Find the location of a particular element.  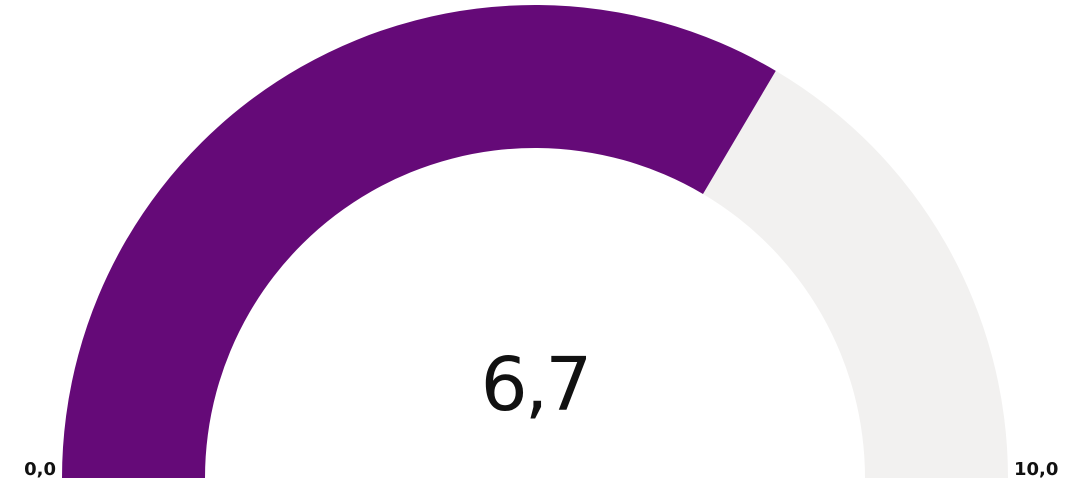

value-label: 6,7 is located at coordinates (535, 385).